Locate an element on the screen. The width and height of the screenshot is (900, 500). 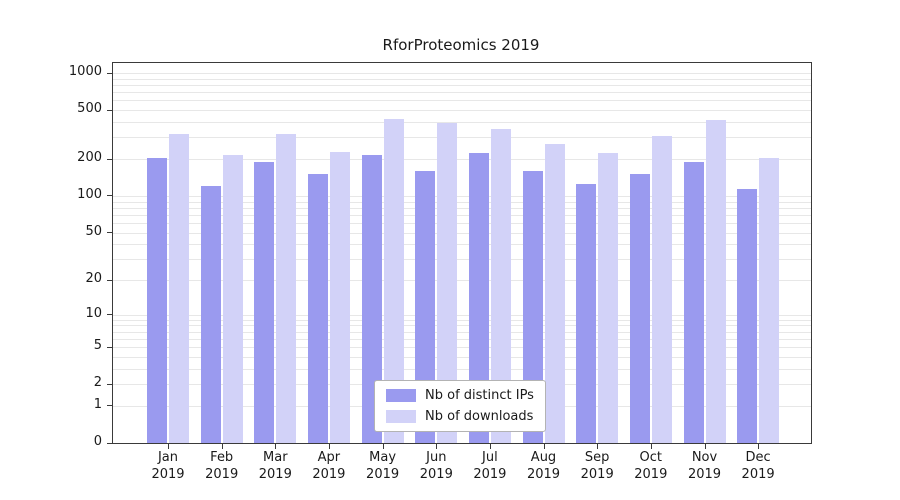
x-tick-label: Dec 2019 is located at coordinates (758, 466).